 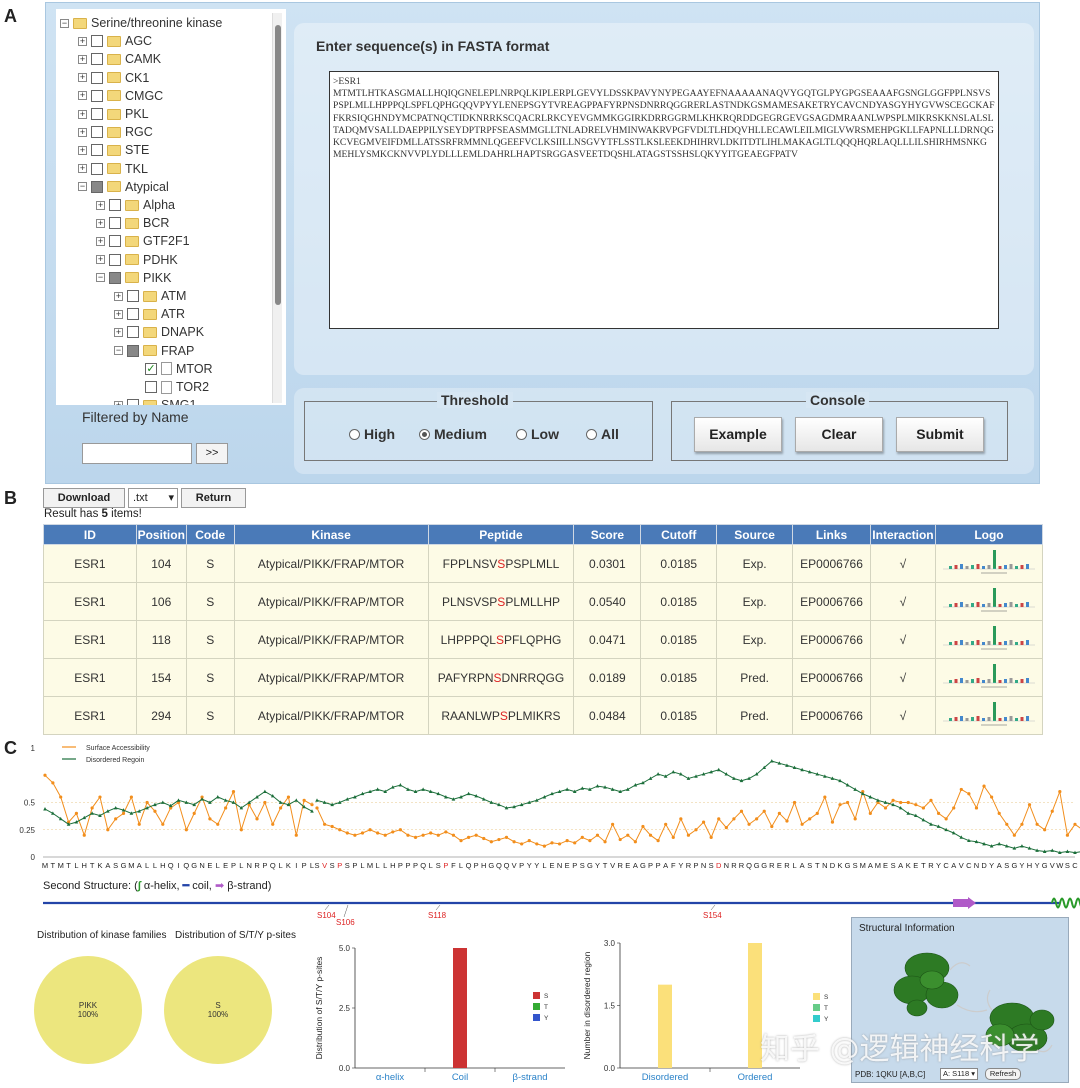 What do you see at coordinates (959, 1074) in the screenshot?
I see `site-select: A: S118 ▾` at bounding box center [959, 1074].